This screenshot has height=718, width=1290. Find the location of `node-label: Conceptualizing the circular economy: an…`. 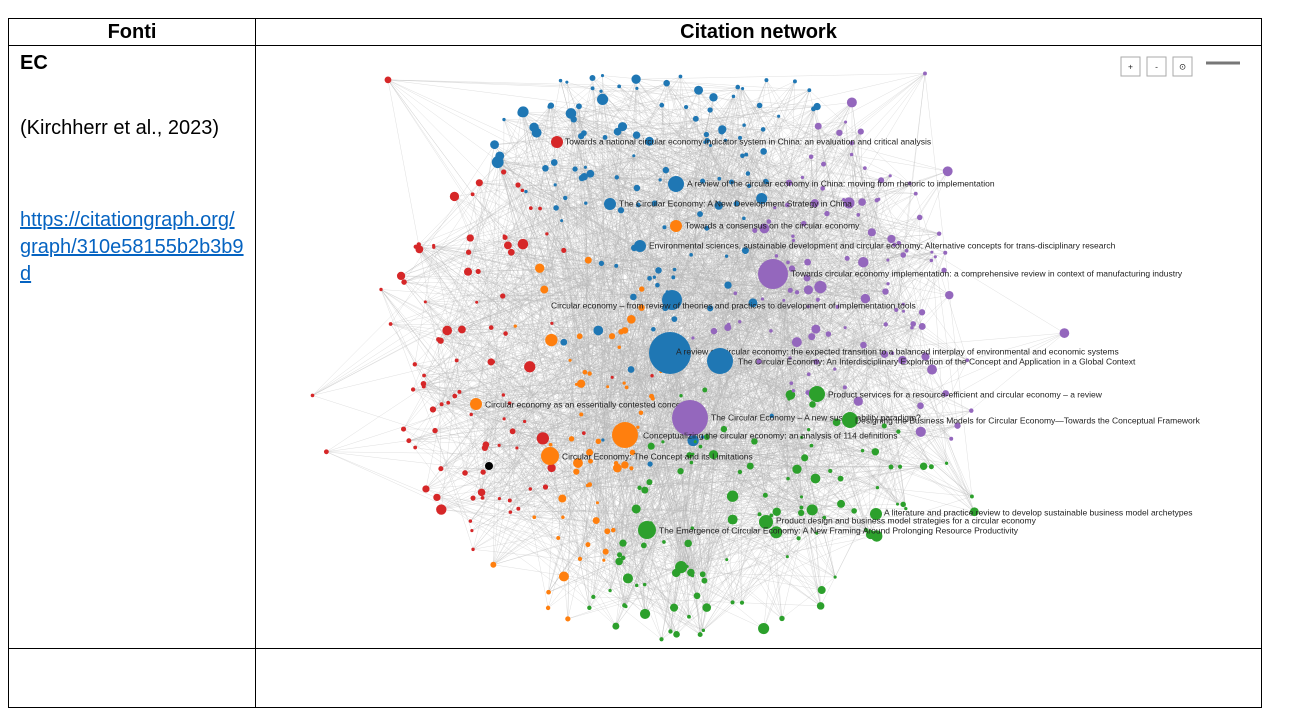

node-label: Conceptualizing the circular economy: an… is located at coordinates (770, 435).